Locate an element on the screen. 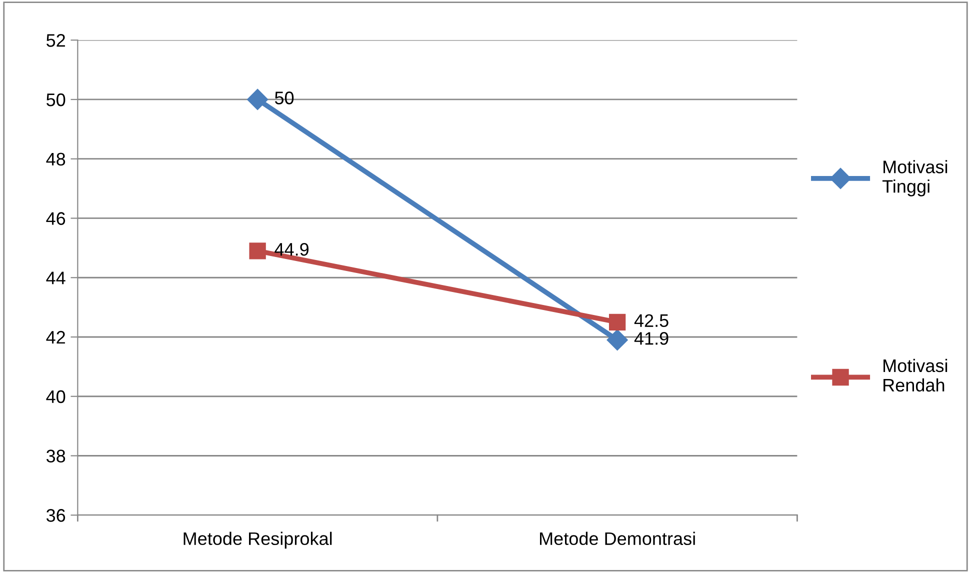  x-tick-label: Metode Demontrasi is located at coordinates (617, 539).